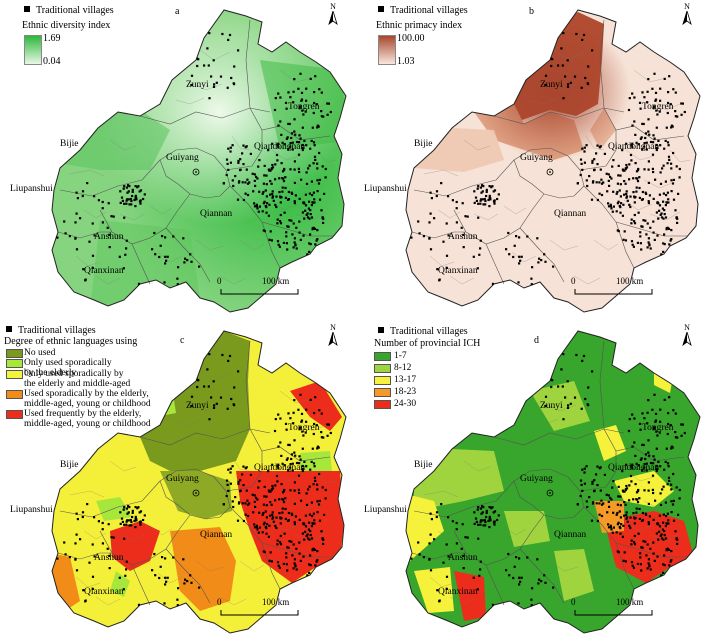  What do you see at coordinates (69, 10) in the screenshot?
I see `legend-villages: Traditional villages` at bounding box center [69, 10].